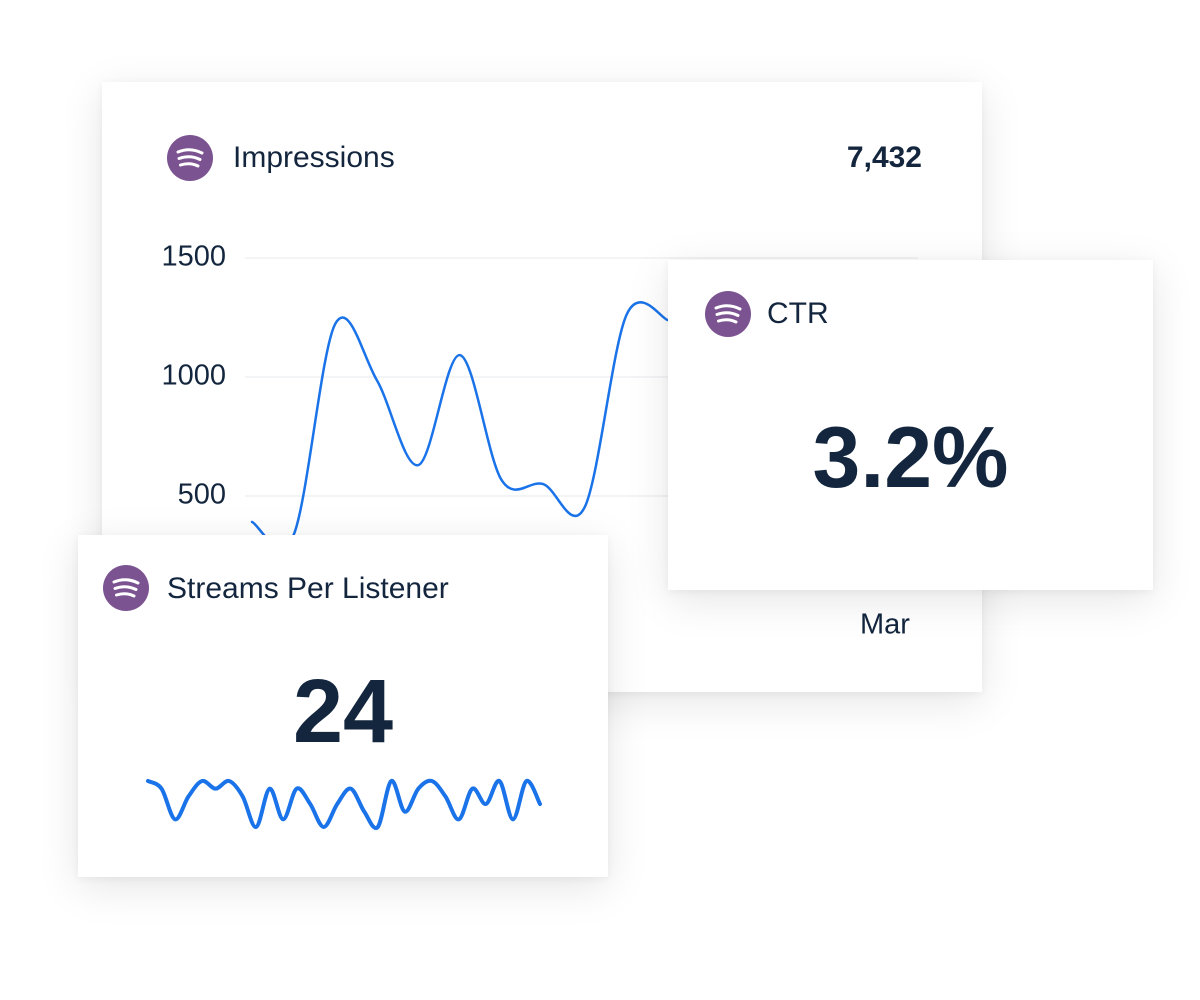 The height and width of the screenshot is (1000, 1200). What do you see at coordinates (308, 588) in the screenshot?
I see `card-title: Streams Per Listener` at bounding box center [308, 588].